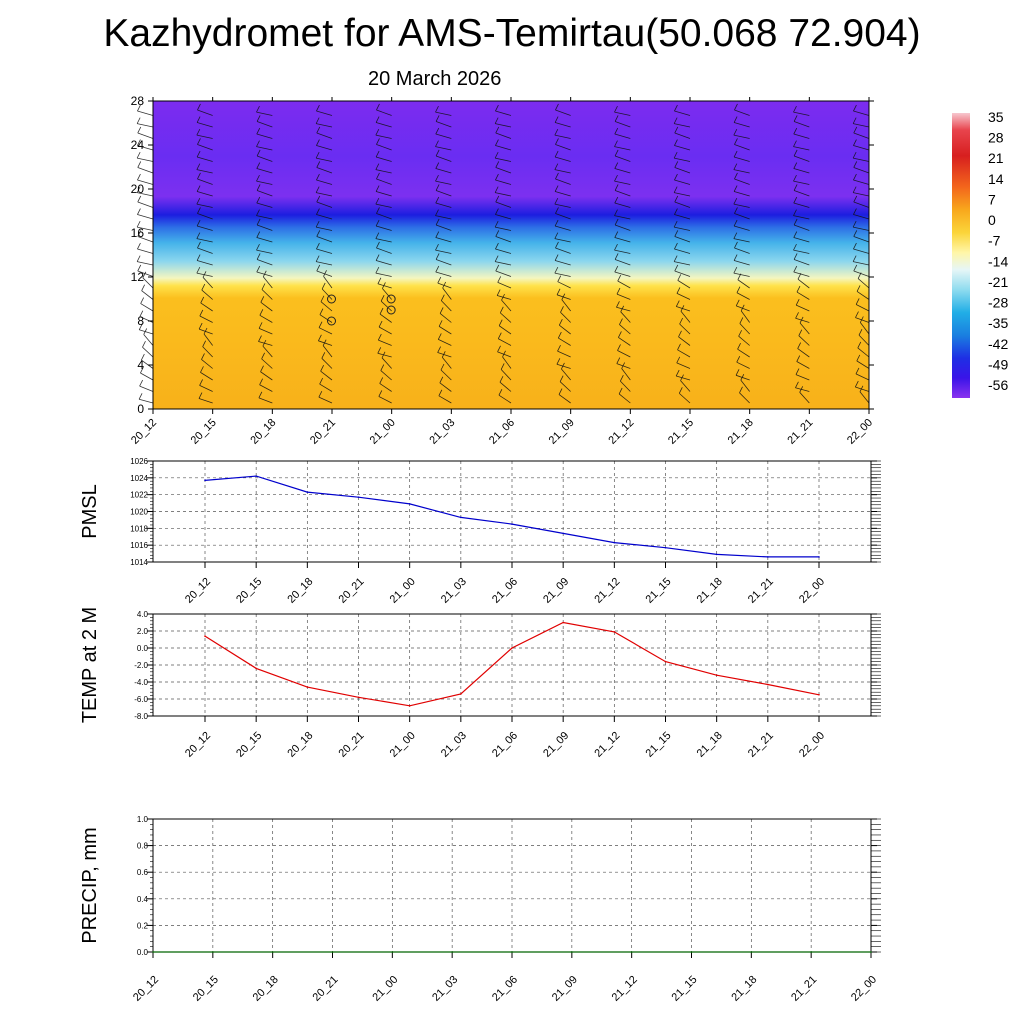  I want to click on colorbar-label: -14, so click(998, 261).